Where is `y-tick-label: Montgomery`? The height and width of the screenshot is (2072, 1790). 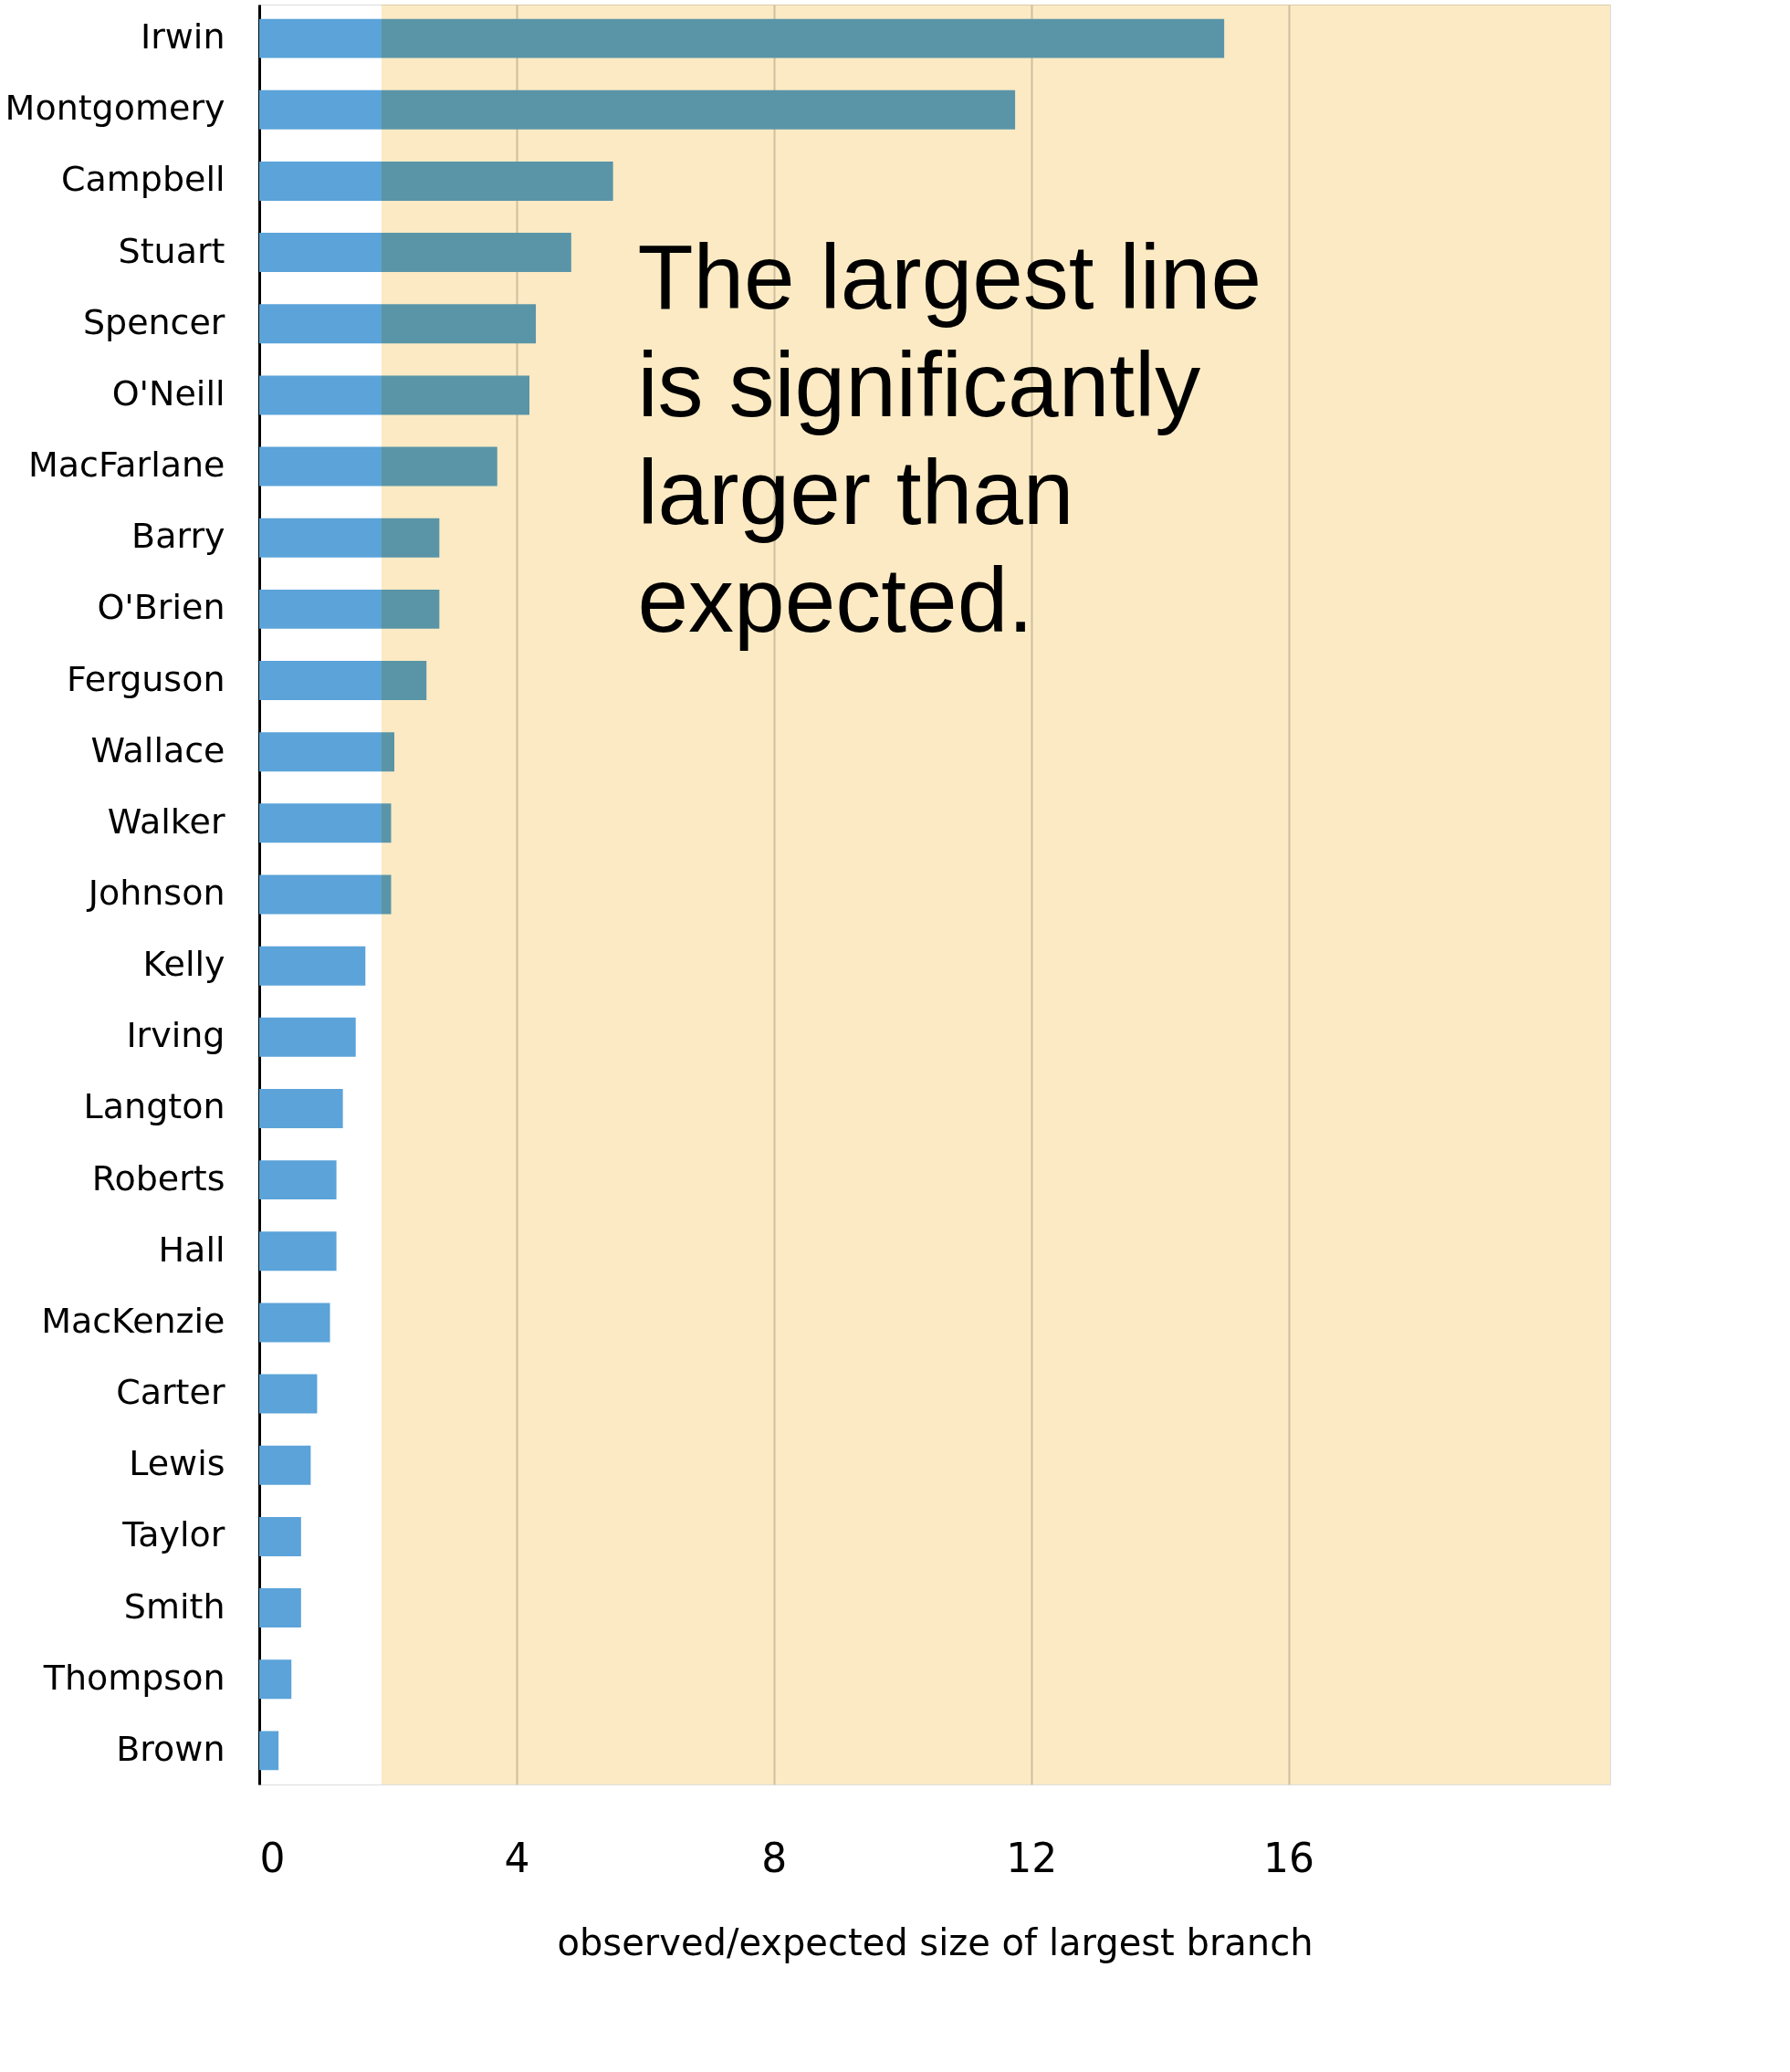 y-tick-label: Montgomery is located at coordinates (115, 109).